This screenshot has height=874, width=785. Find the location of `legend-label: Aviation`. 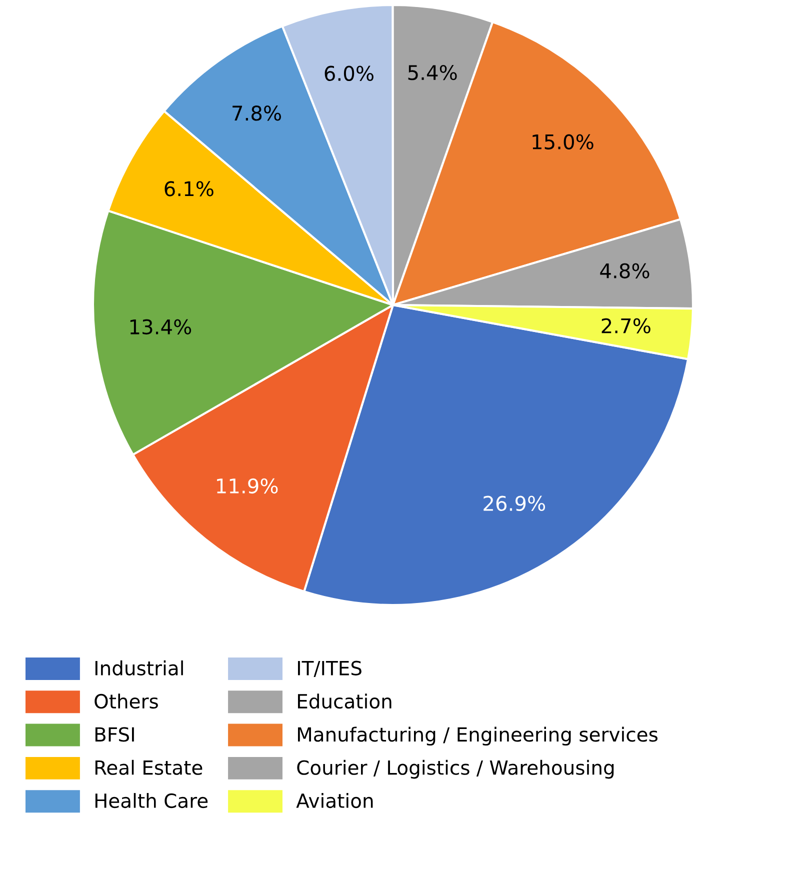

legend-label: Aviation is located at coordinates (334, 800).